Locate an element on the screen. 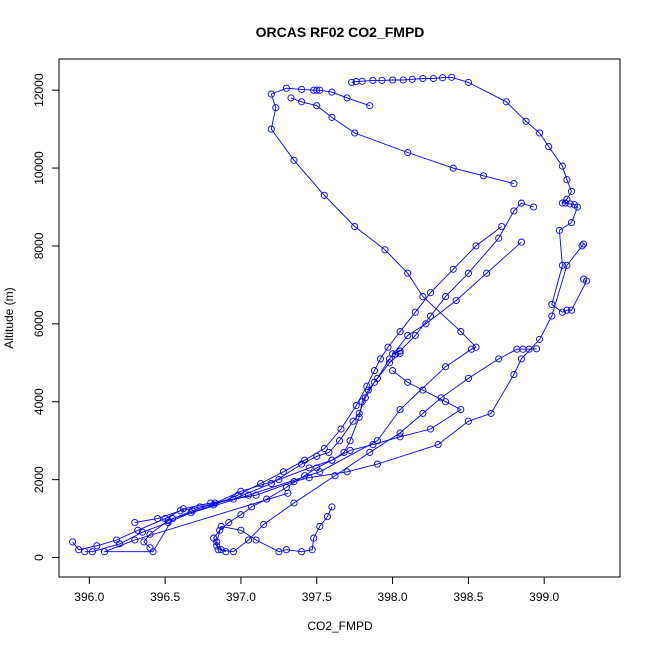 Image resolution: width=650 pixels, height=650 pixels. x-axis-label: CO2_FMPD is located at coordinates (340, 626).